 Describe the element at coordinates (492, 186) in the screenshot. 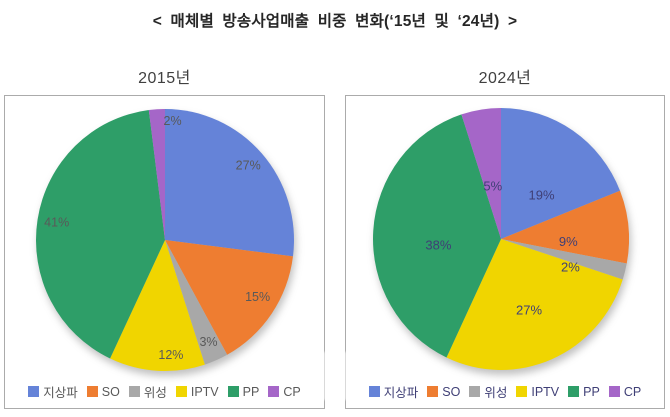

I see `pie-data-label-CP: 5%` at that location.